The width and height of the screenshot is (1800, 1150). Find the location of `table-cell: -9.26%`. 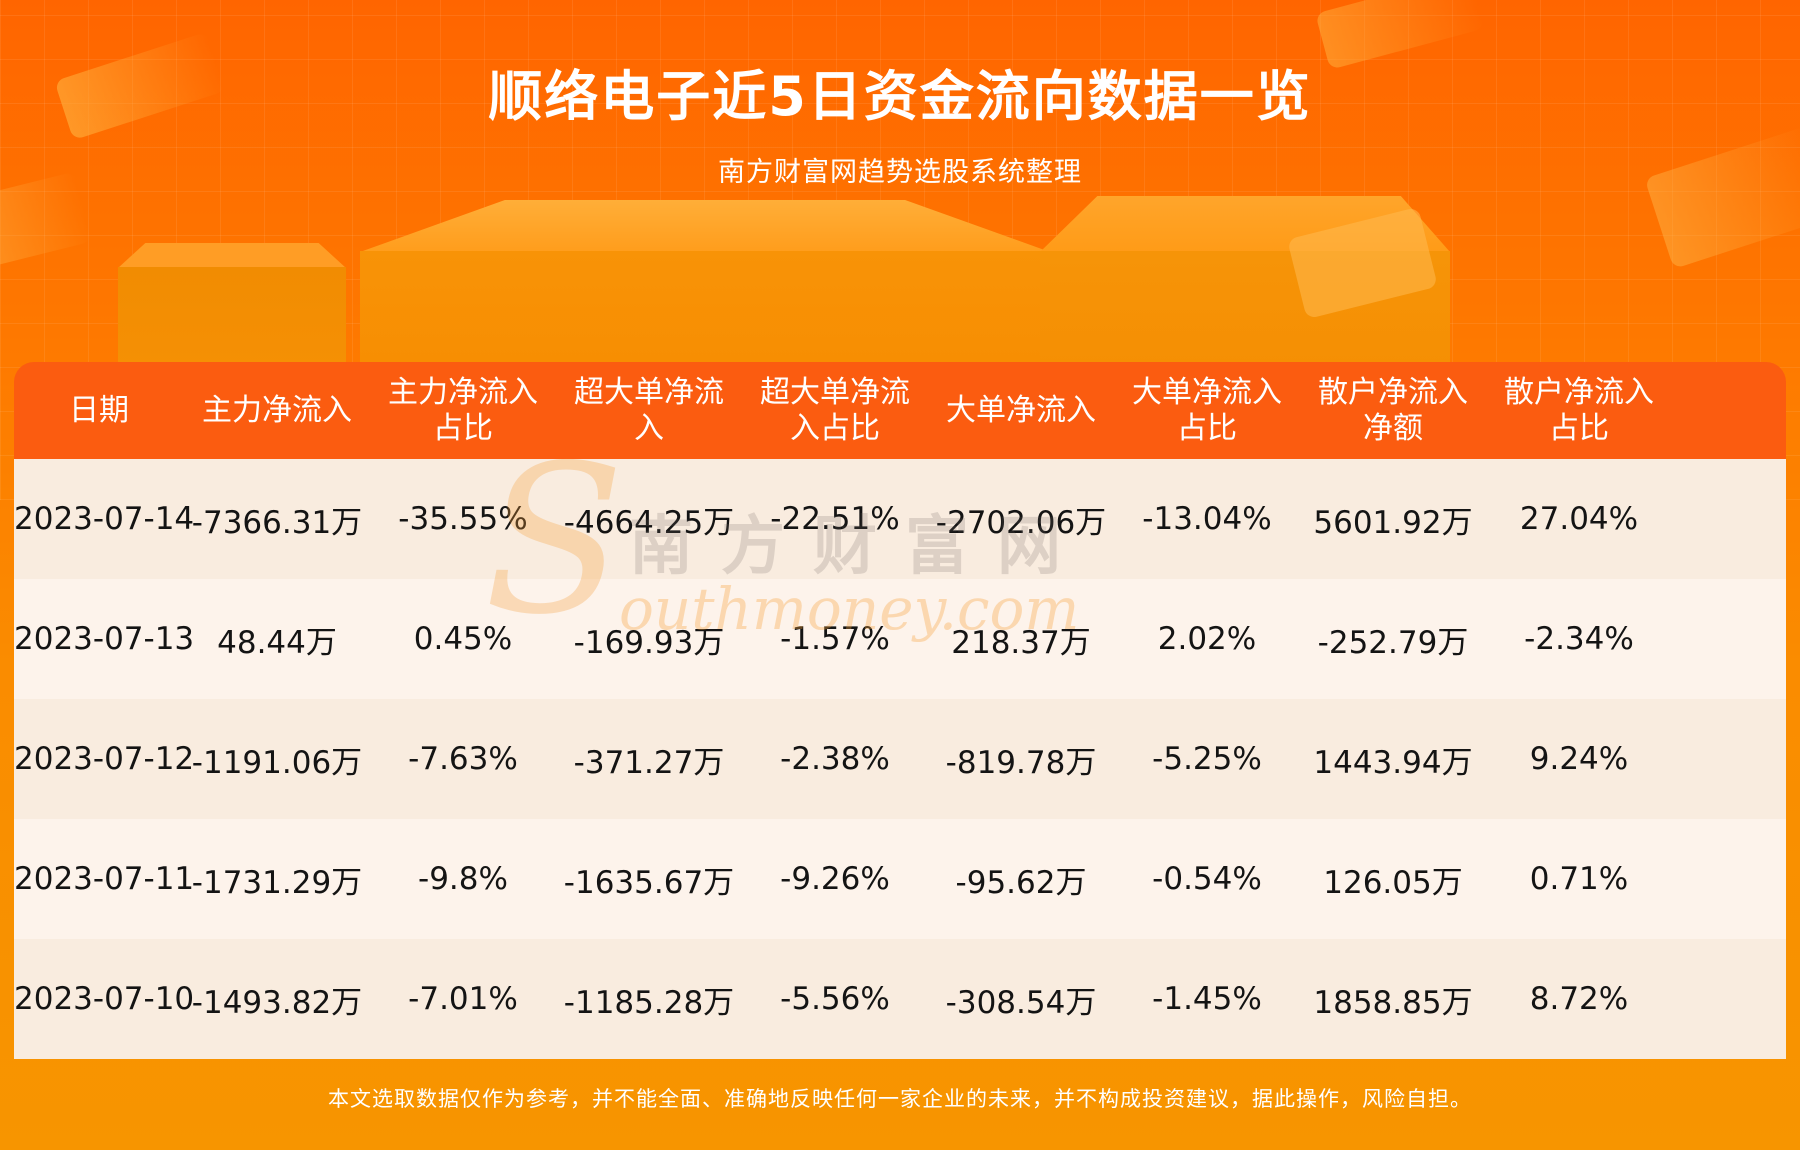

table-cell: -9.26% is located at coordinates (835, 879).